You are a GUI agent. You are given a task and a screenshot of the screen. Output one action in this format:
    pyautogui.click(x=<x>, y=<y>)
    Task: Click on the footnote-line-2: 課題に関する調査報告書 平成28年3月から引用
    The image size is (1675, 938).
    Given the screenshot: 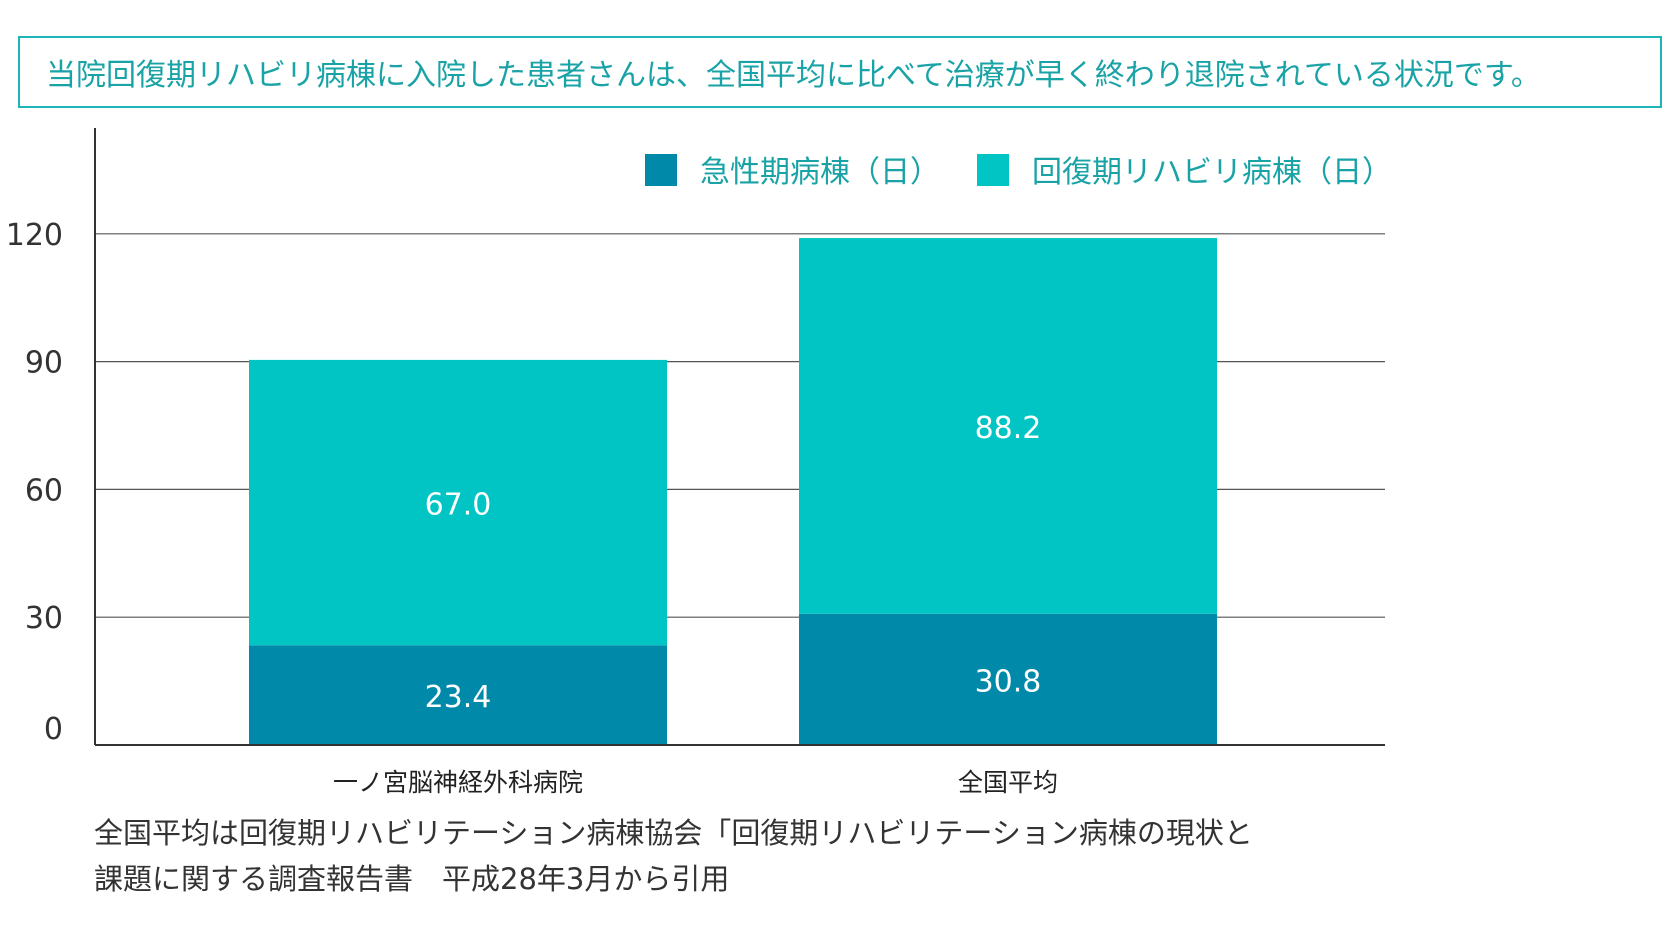 What is the action you would take?
    pyautogui.click(x=412, y=879)
    